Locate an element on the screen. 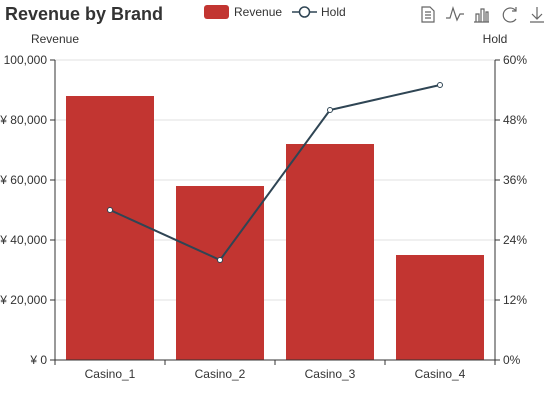  toolbox is located at coordinates (482, 14).